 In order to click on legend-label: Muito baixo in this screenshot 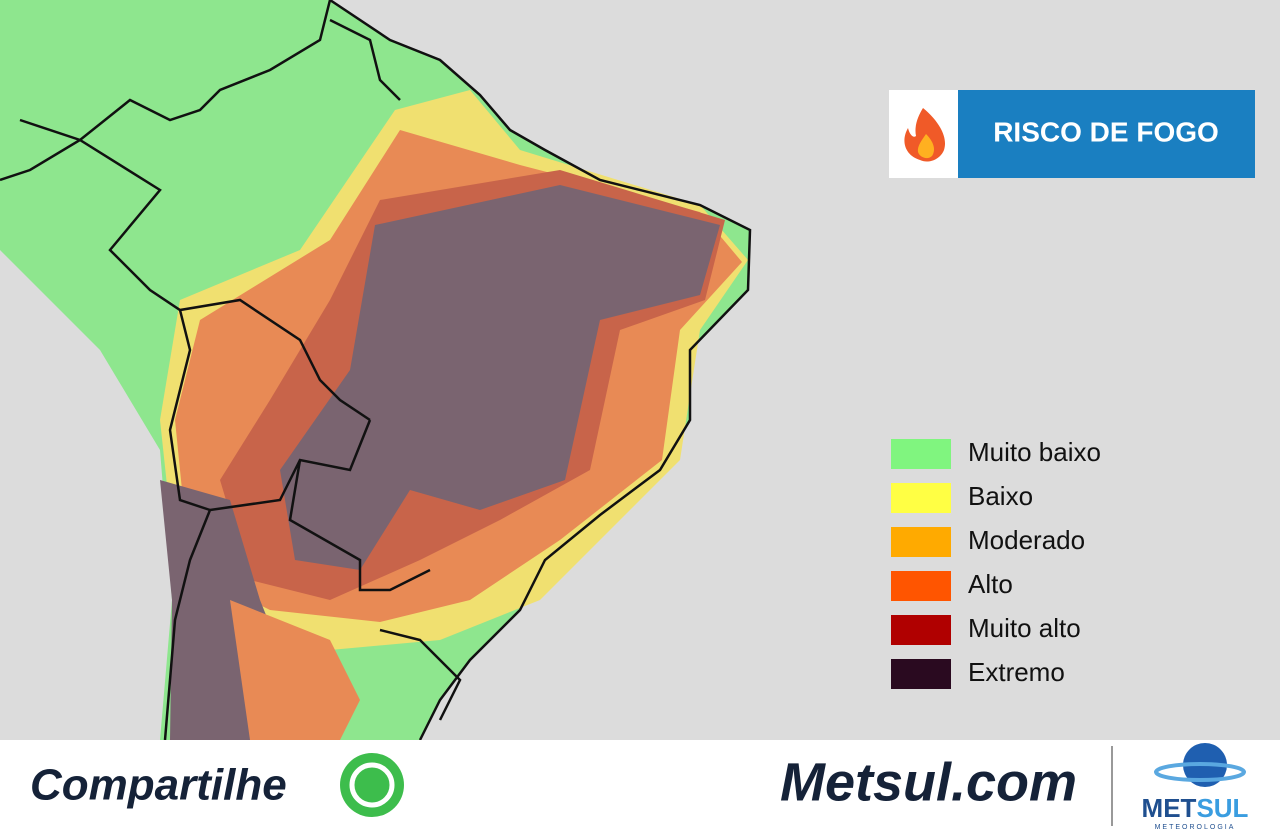, I will do `click(1034, 452)`.